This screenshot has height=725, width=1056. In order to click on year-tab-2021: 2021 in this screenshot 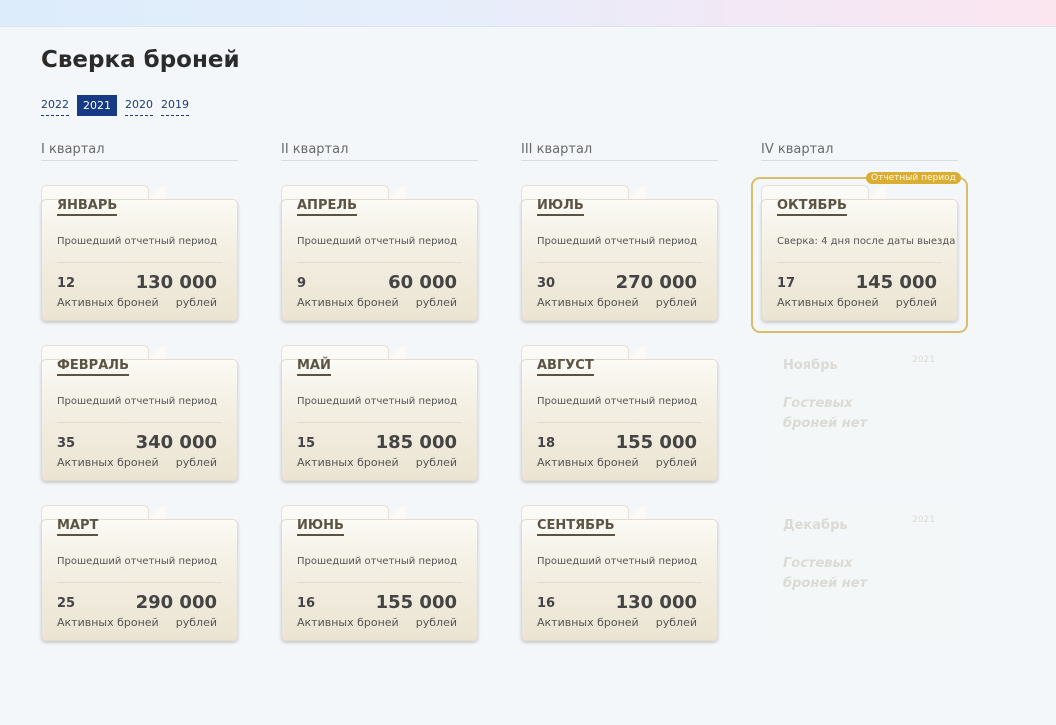, I will do `click(97, 105)`.